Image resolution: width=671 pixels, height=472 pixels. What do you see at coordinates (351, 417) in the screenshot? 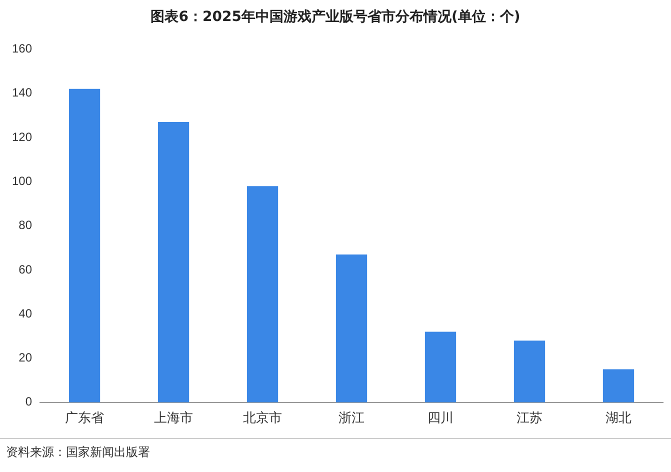
I see `x-tick-label: 浙江` at bounding box center [351, 417].